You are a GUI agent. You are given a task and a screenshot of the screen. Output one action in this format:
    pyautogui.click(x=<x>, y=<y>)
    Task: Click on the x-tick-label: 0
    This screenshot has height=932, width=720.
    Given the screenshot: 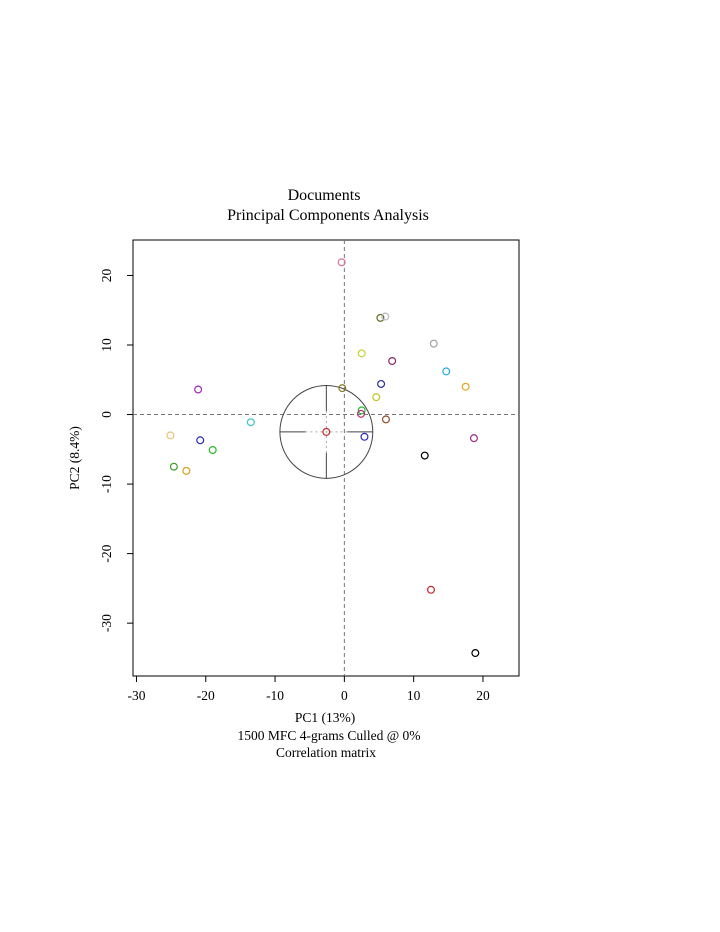 What is the action you would take?
    pyautogui.click(x=344, y=695)
    